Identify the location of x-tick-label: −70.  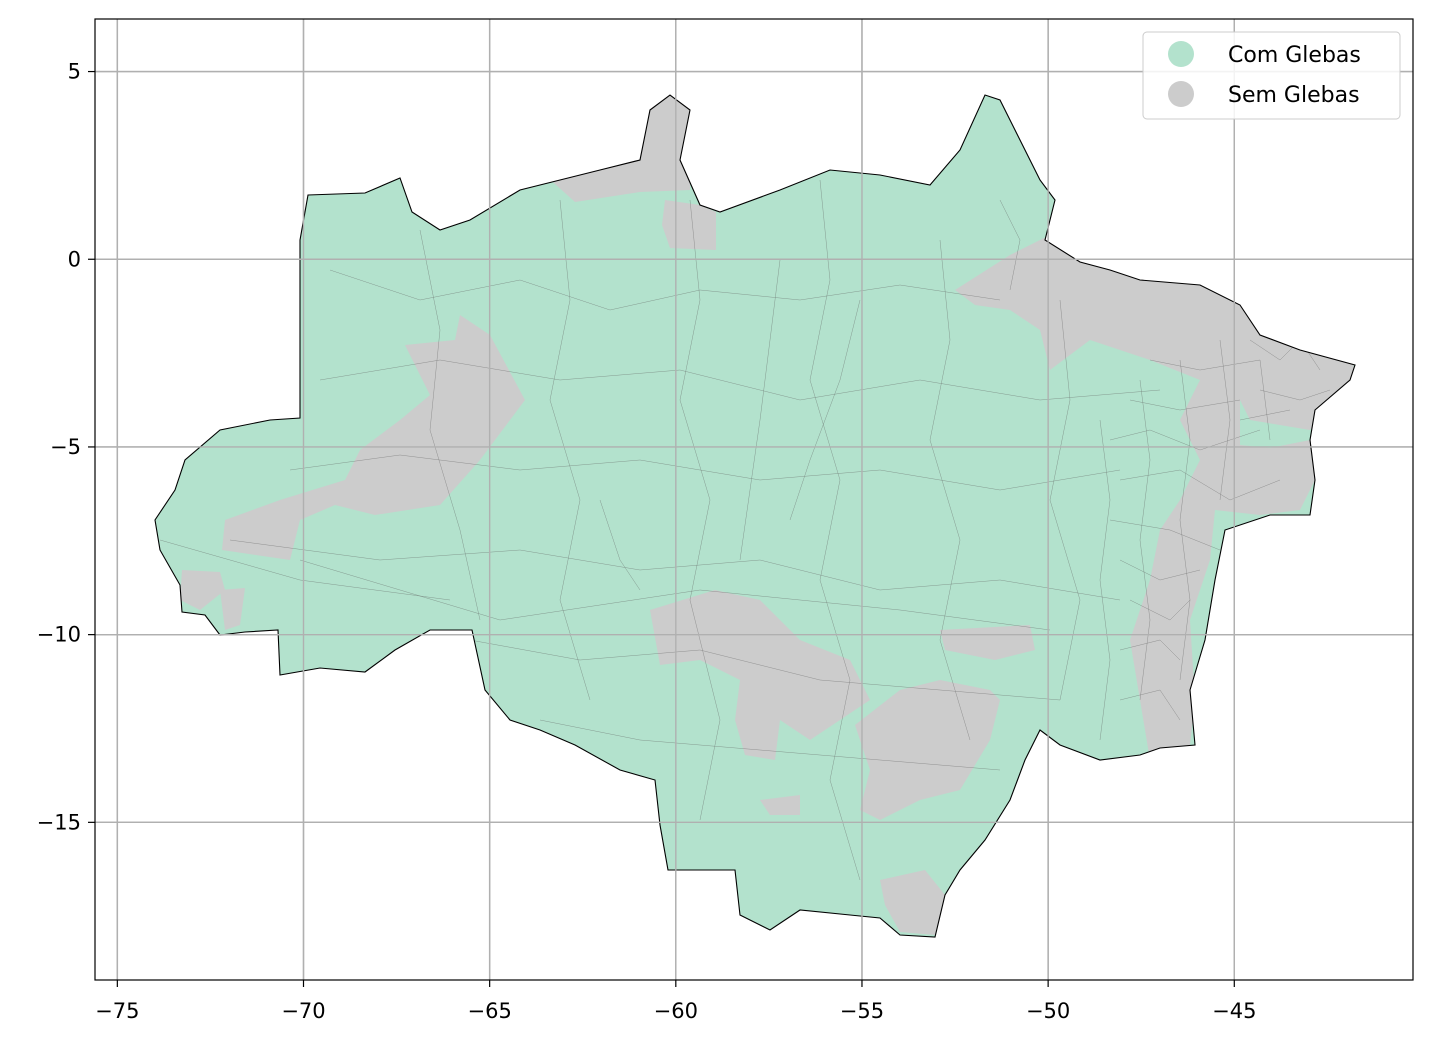
(303, 1011).